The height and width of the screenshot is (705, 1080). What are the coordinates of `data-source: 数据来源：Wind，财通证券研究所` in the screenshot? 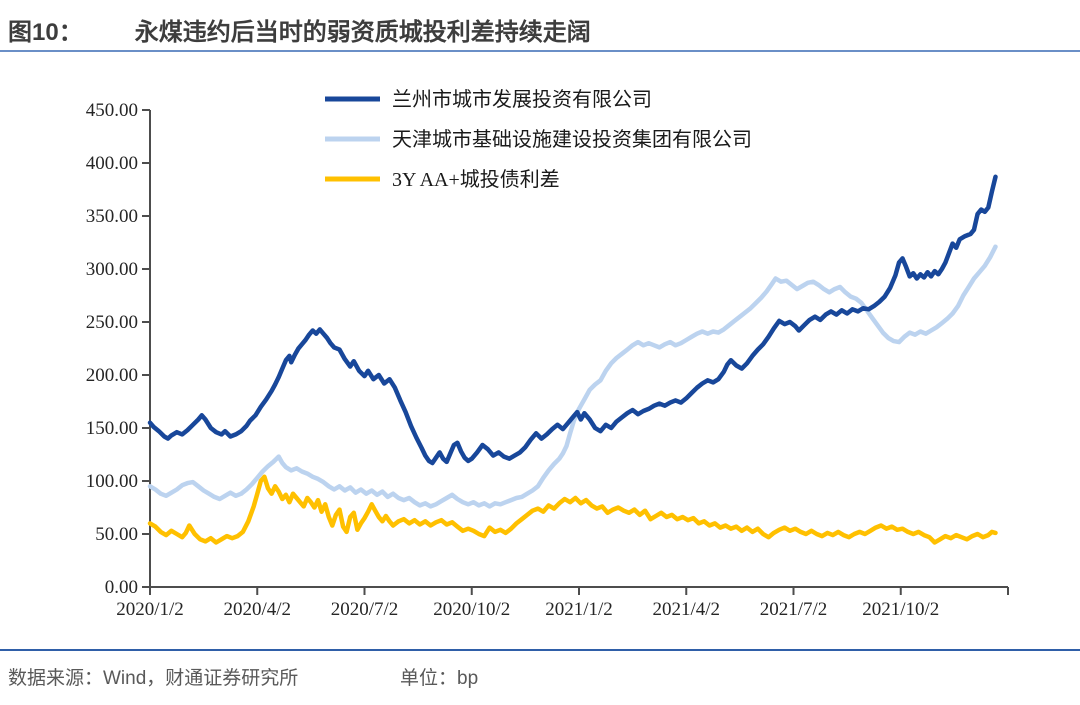 It's located at (153, 678).